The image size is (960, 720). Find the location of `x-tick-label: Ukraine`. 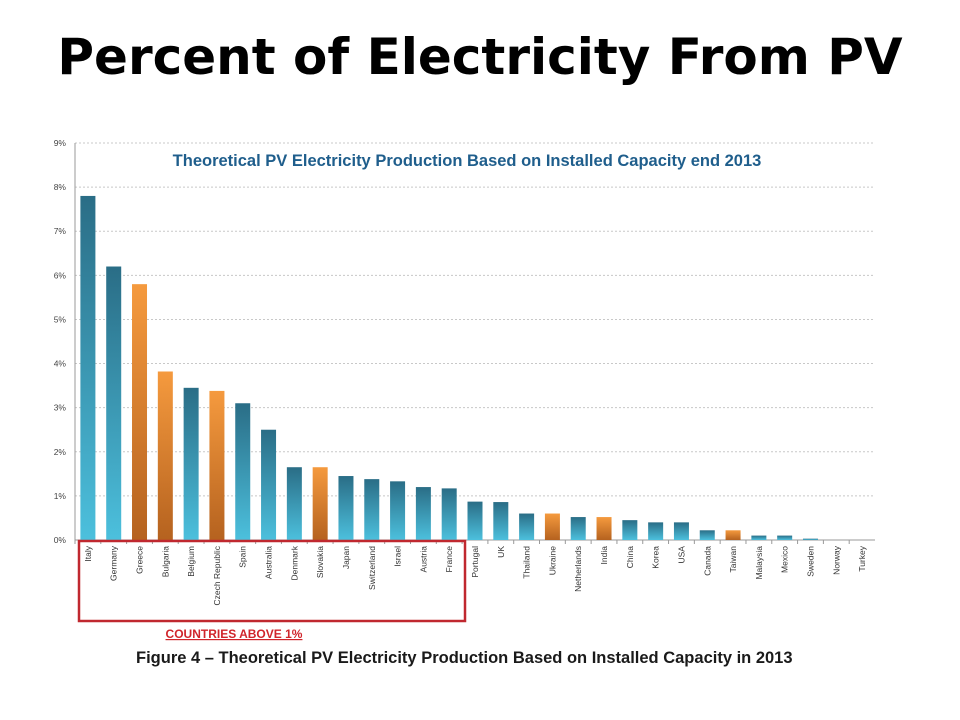

x-tick-label: Ukraine is located at coordinates (552, 561).